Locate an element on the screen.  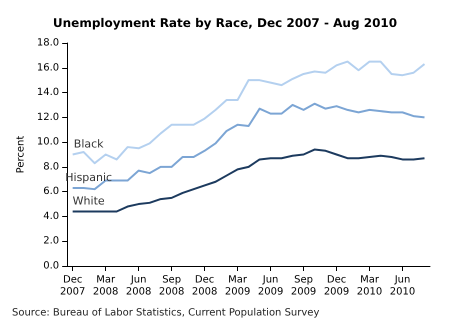
x-tick-label: Mar 2010 is located at coordinates (369, 286).